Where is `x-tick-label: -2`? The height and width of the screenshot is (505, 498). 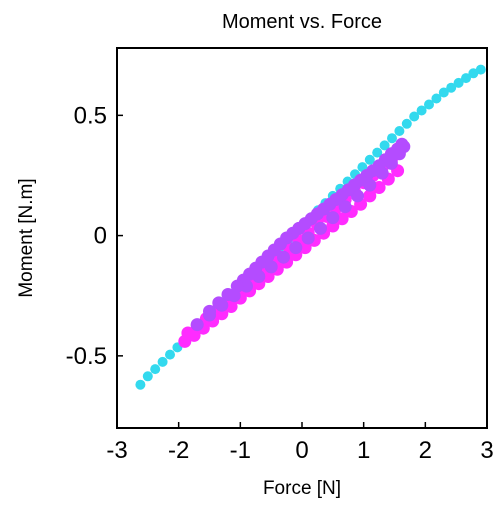 x-tick-label: -2 is located at coordinates (178, 450).